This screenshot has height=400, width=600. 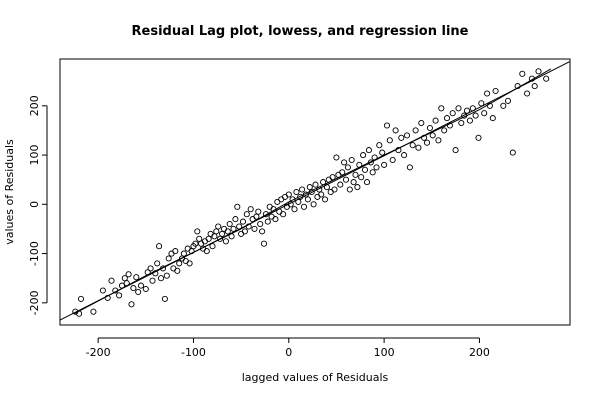 I want to click on y-axis-label: values of Residuals, so click(x=9, y=192).